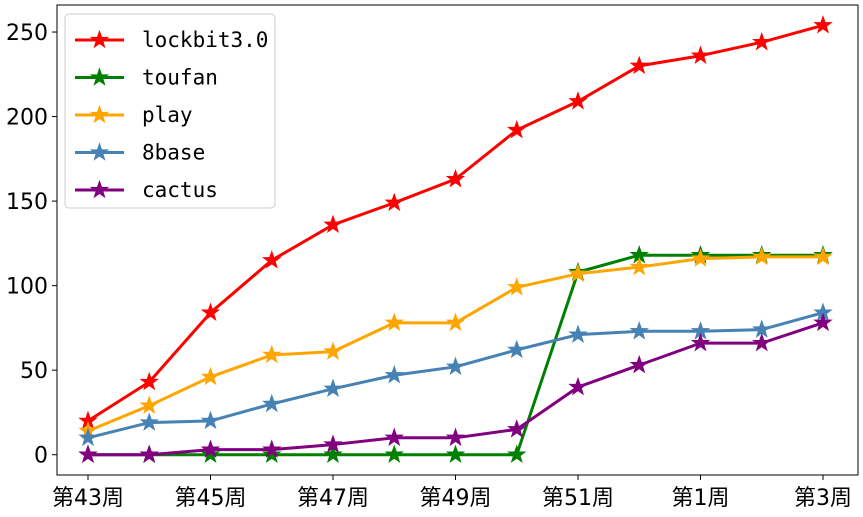 Image resolution: width=863 pixels, height=517 pixels. I want to click on legend-label: 8base, so click(173, 153).